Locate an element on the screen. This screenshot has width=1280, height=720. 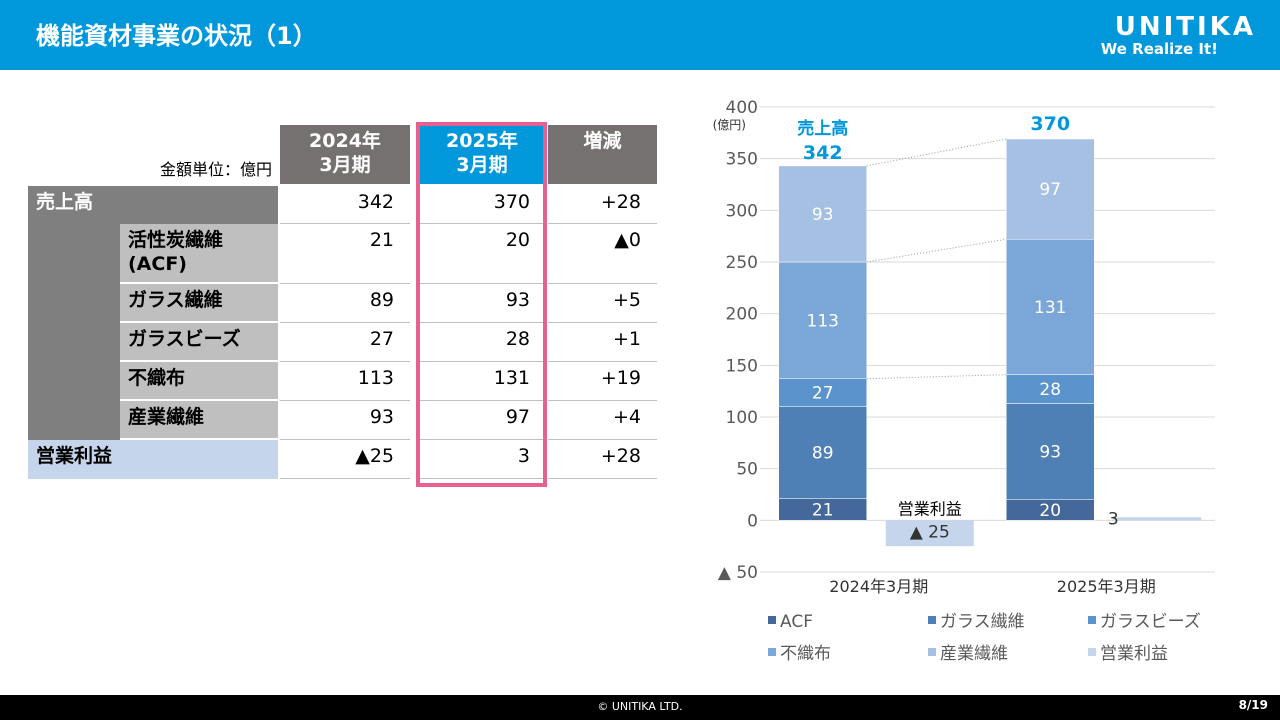
cell-value: 370 is located at coordinates (482, 205).